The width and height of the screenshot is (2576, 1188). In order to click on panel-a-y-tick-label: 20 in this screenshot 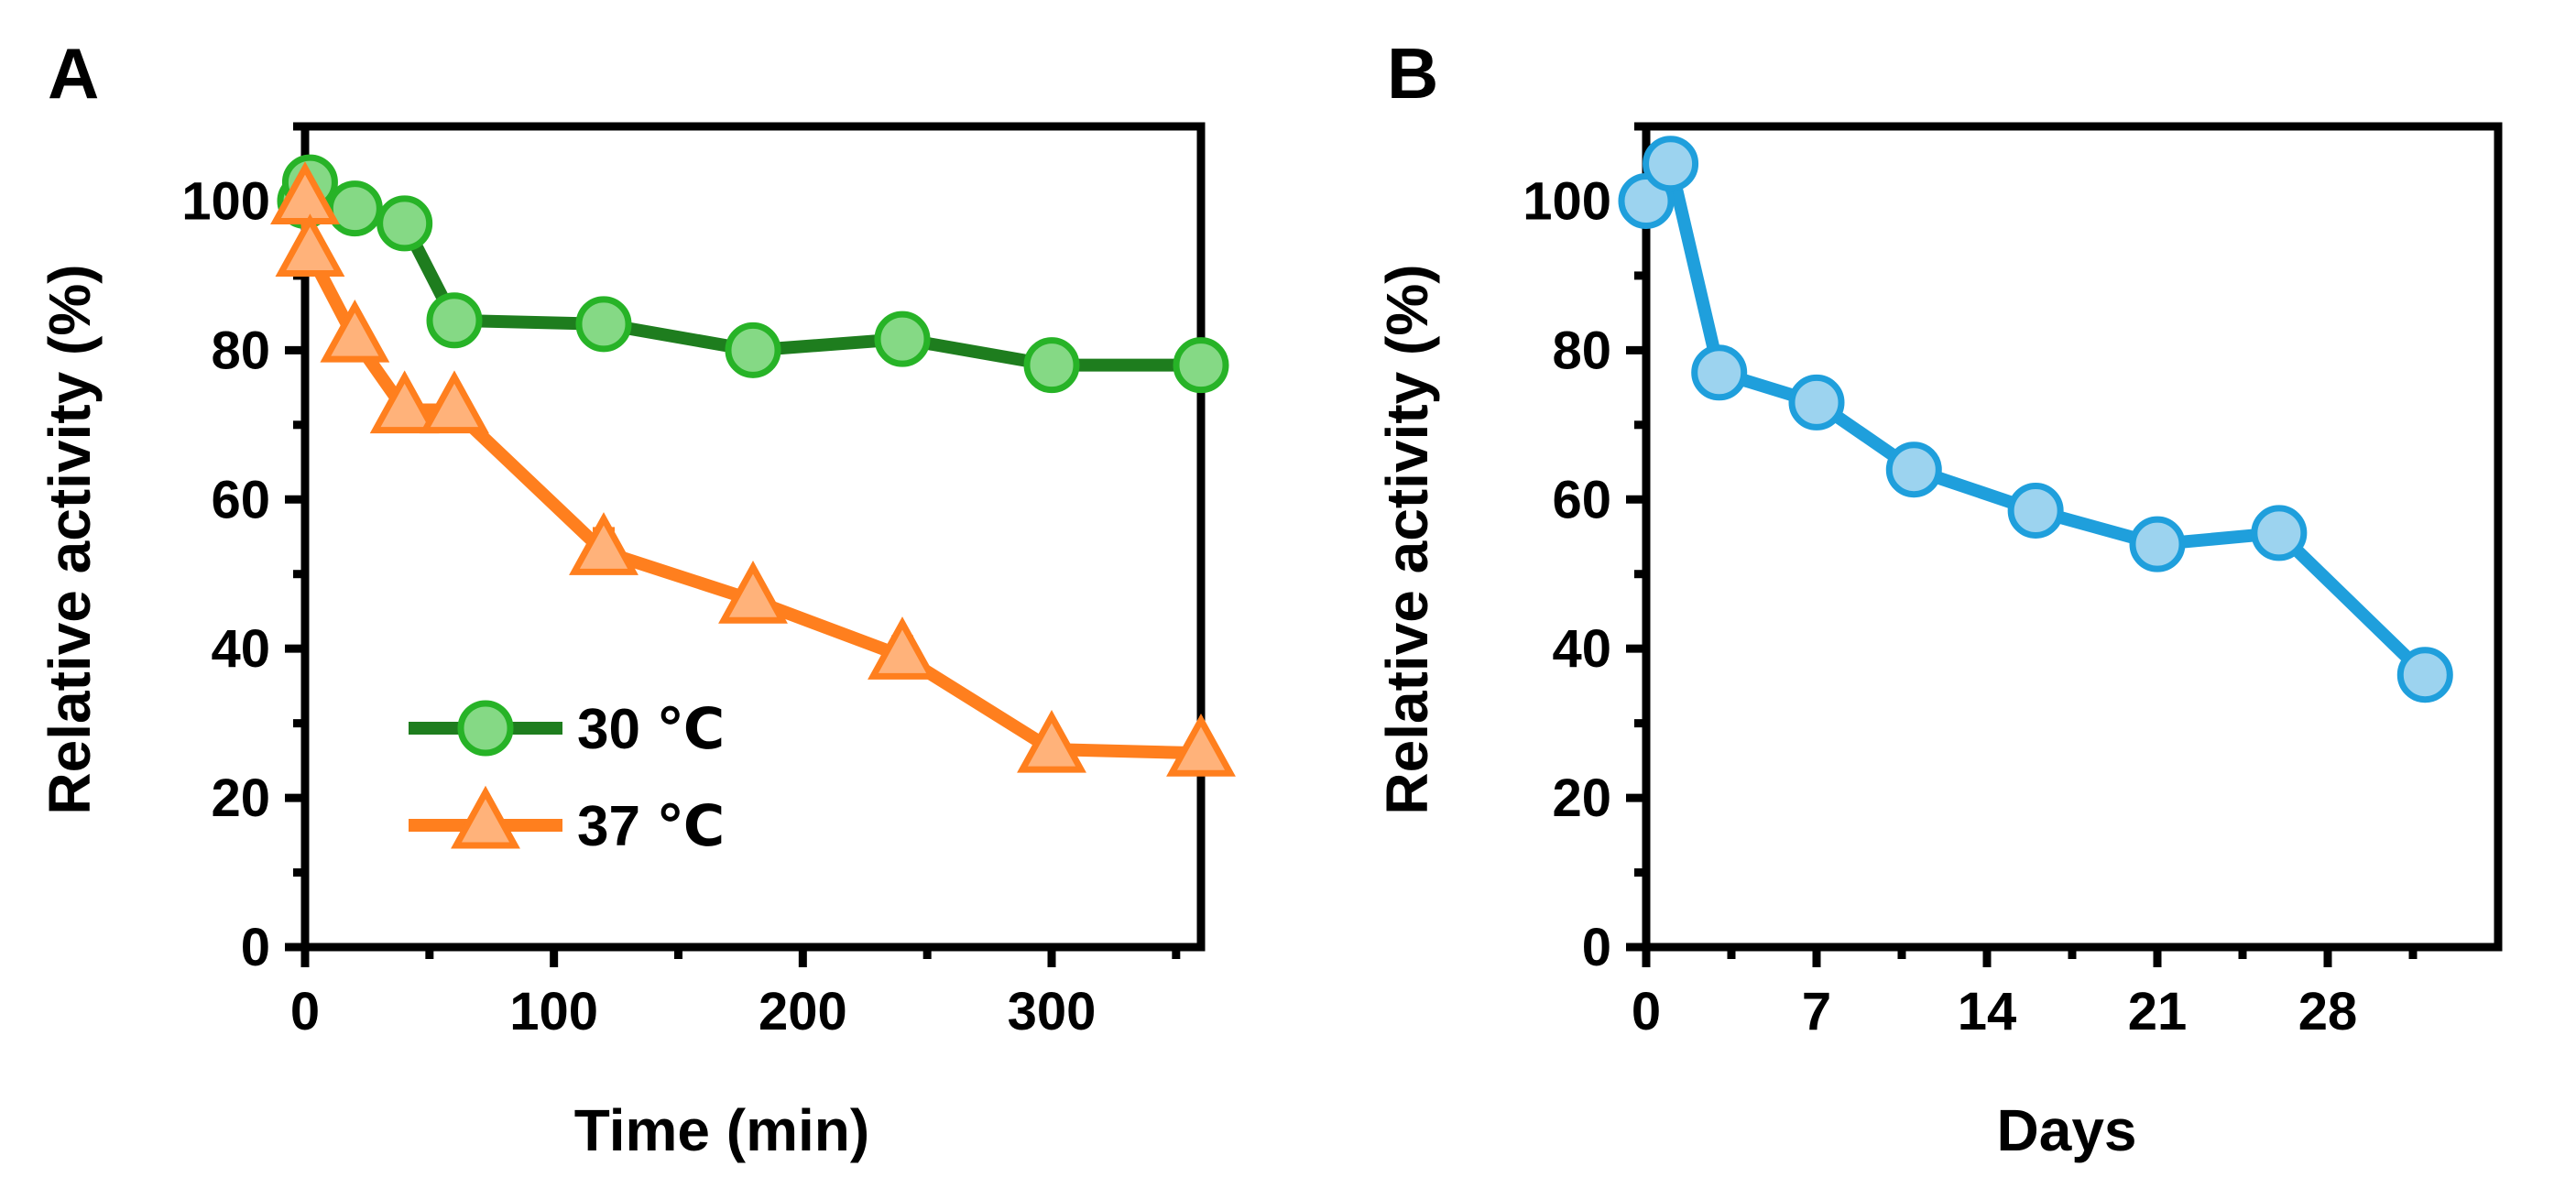, I will do `click(241, 798)`.